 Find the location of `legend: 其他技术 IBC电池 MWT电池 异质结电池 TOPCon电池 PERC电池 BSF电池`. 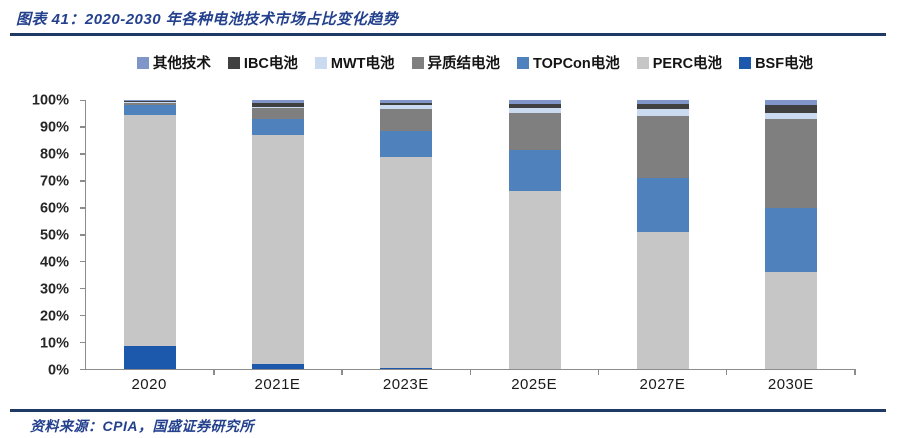

legend: 其他技术 IBC电池 MWT电池 异质结电池 TOPCon电池 PERC电池 BSF电池 is located at coordinates (475, 62).